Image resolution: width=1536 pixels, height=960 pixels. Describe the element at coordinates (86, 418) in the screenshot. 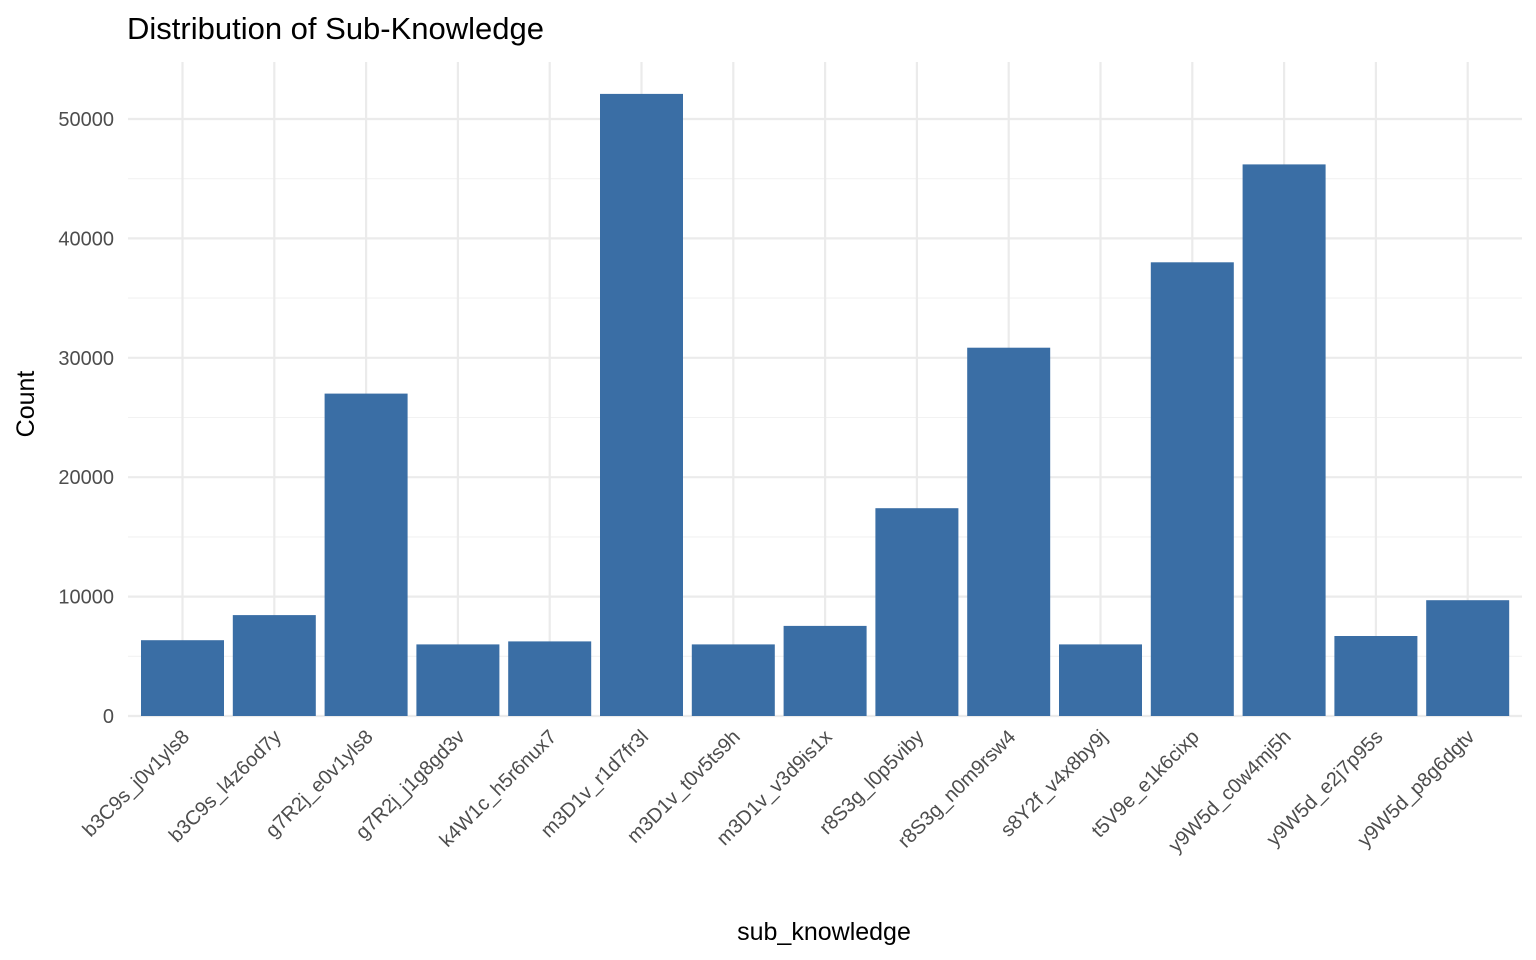

I see `y-tick-labels: 0 10000 20000 30000 40000 50000` at that location.